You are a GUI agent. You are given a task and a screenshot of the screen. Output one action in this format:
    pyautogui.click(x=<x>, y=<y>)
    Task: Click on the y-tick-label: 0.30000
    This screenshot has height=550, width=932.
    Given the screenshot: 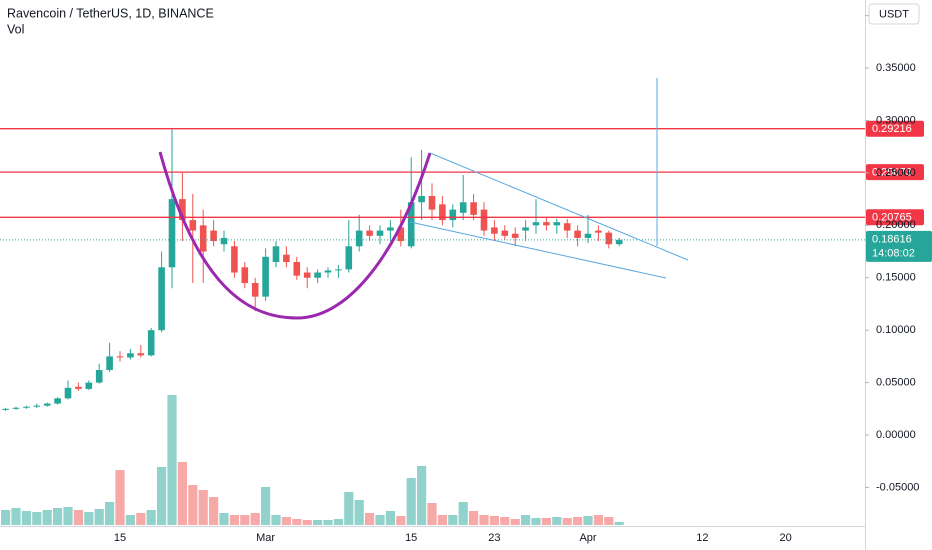 What is the action you would take?
    pyautogui.click(x=896, y=120)
    